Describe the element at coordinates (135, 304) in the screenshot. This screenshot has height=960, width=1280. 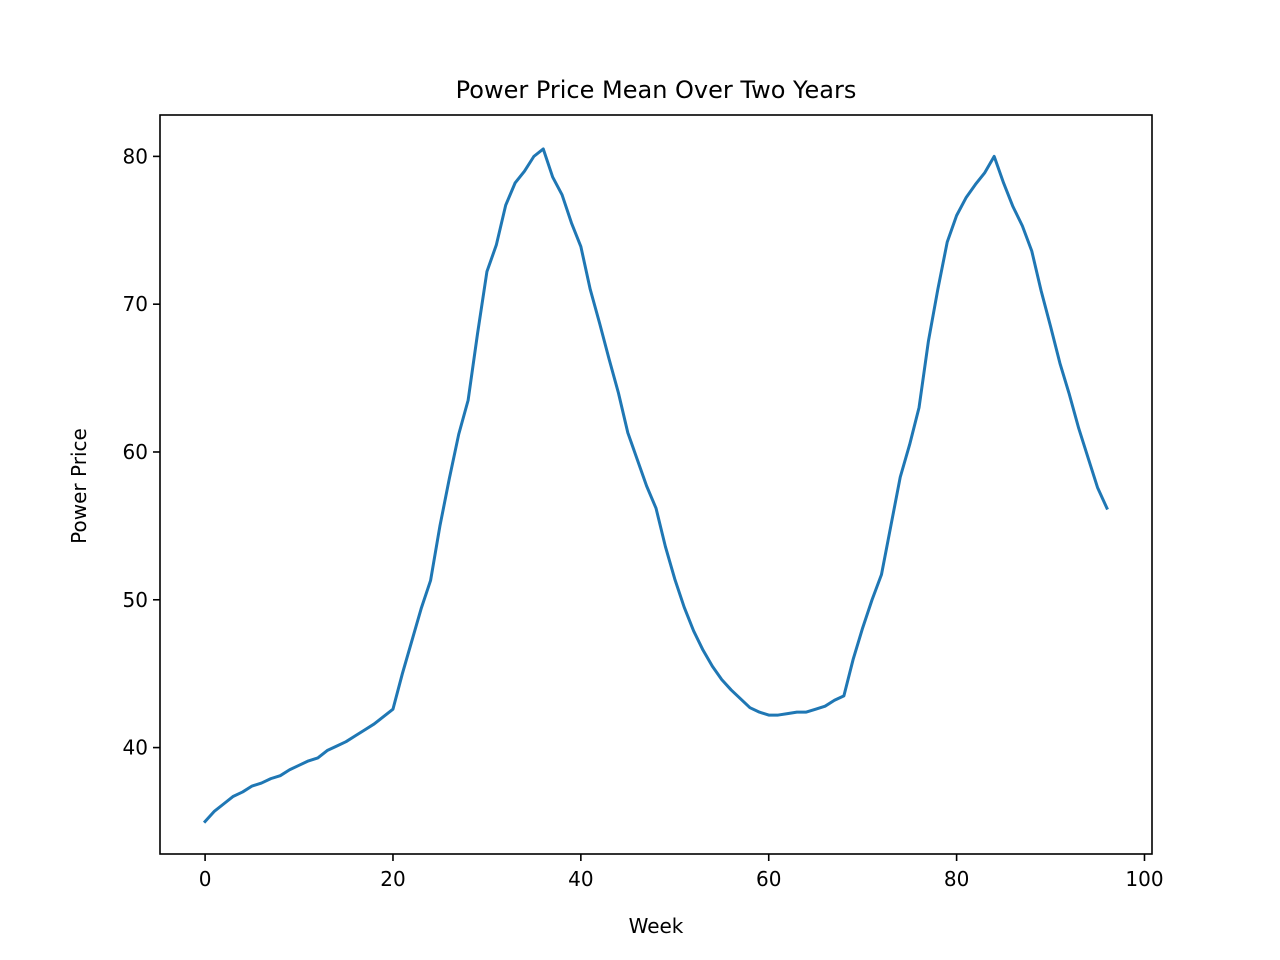
I see `y-tick-label: 70` at that location.